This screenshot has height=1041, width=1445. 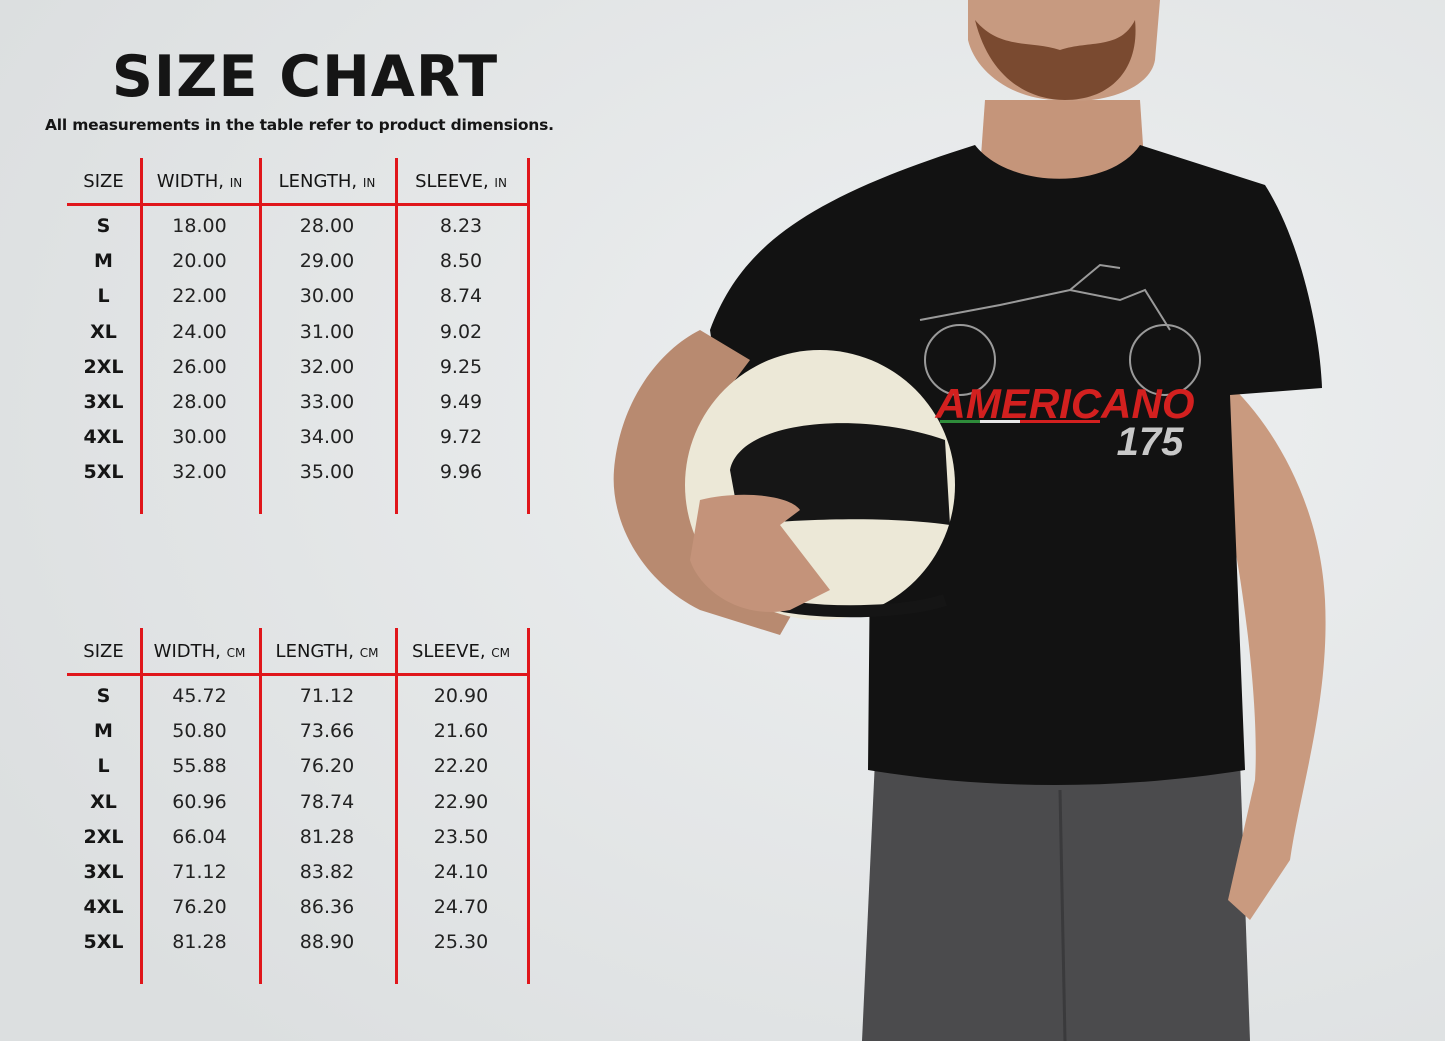 What do you see at coordinates (199, 226) in the screenshot?
I see `measurement-cell: 18.00` at bounding box center [199, 226].